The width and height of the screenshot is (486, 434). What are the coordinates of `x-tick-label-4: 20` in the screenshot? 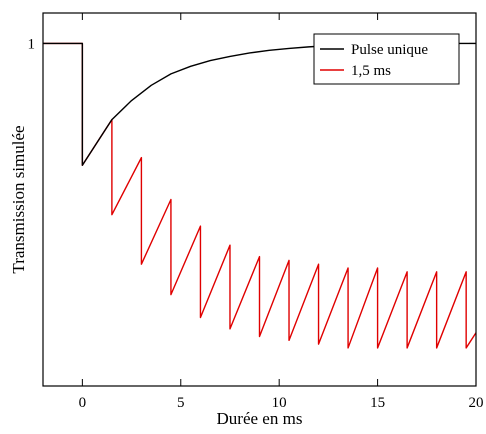 It's located at (476, 403).